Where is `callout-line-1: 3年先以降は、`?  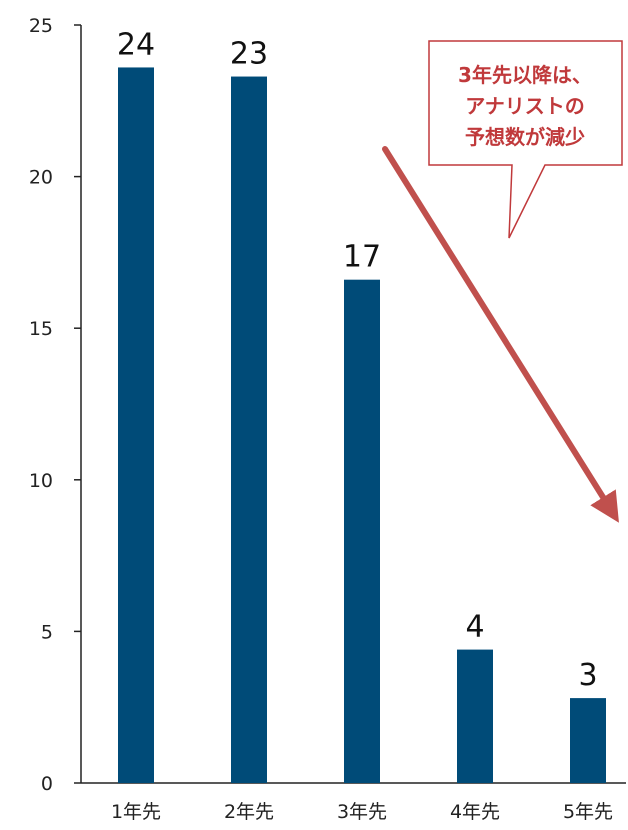
callout-line-1: 3年先以降は、 is located at coordinates (525, 75).